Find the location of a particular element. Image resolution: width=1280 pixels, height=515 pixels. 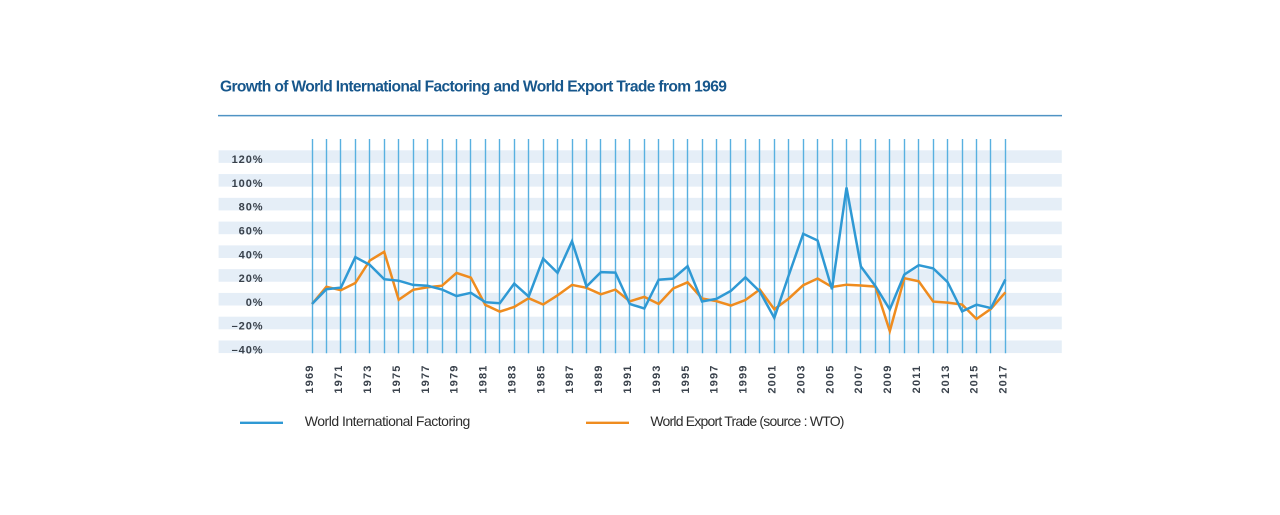

svg-text: 1977 is located at coordinates (426, 378).